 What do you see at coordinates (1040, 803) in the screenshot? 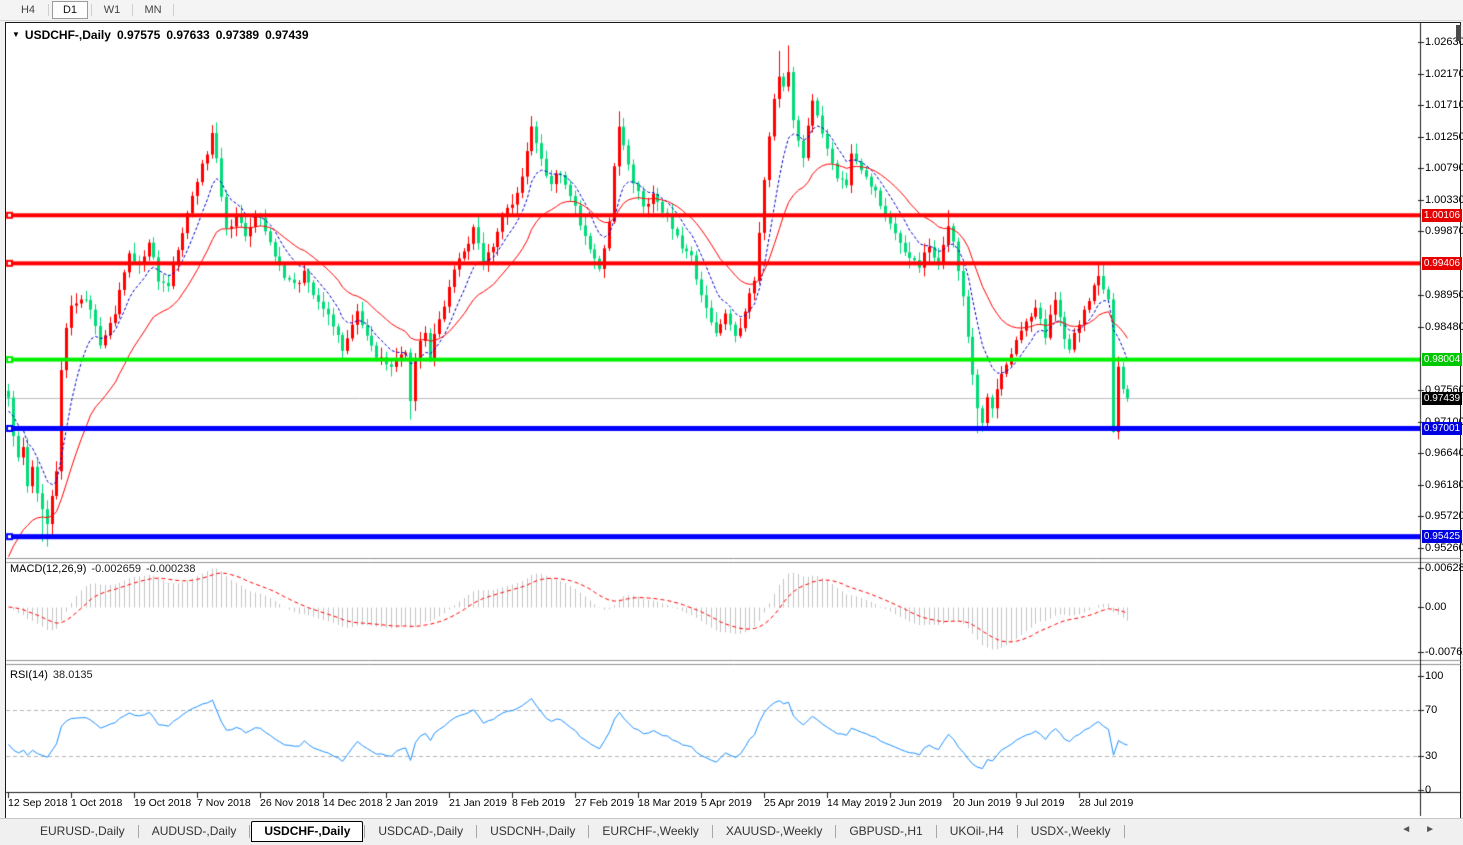
I see `date-axis-label: 9 Jul 2019` at bounding box center [1040, 803].